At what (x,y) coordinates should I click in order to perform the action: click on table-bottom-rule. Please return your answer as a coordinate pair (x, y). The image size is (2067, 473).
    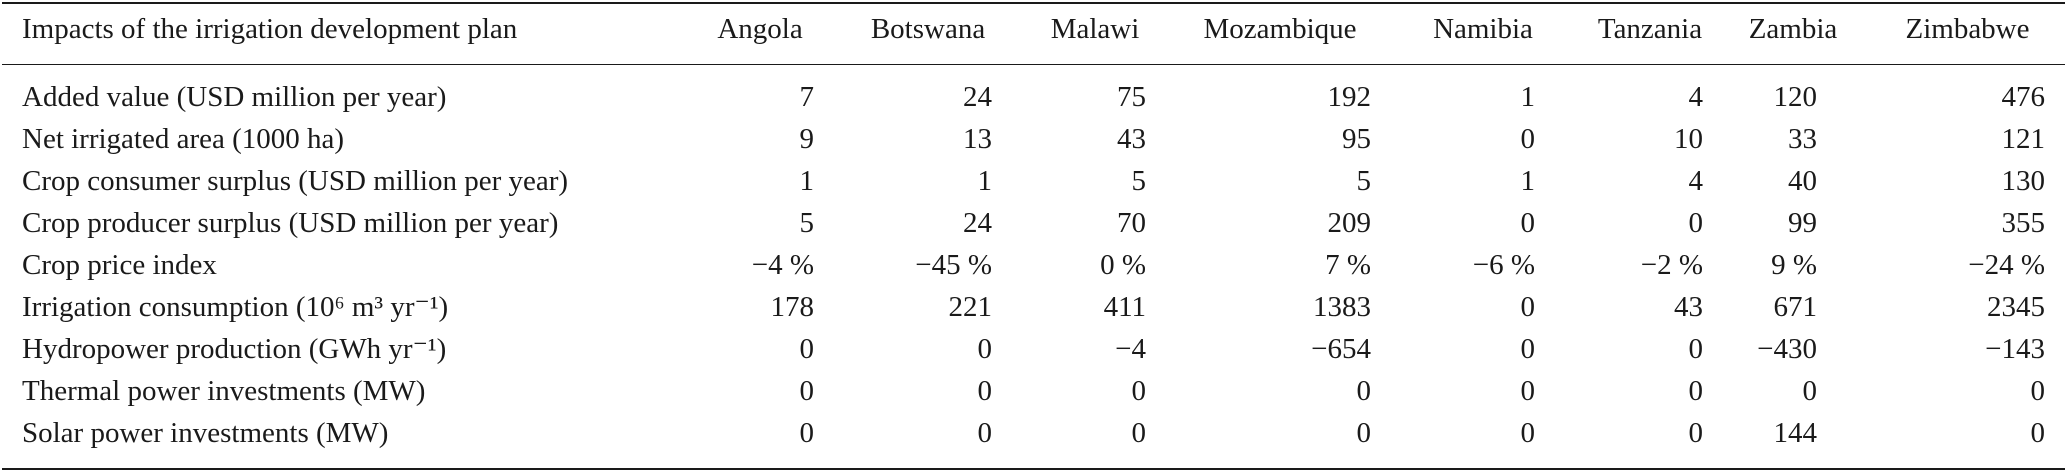
    Looking at the image, I should click on (1033, 469).